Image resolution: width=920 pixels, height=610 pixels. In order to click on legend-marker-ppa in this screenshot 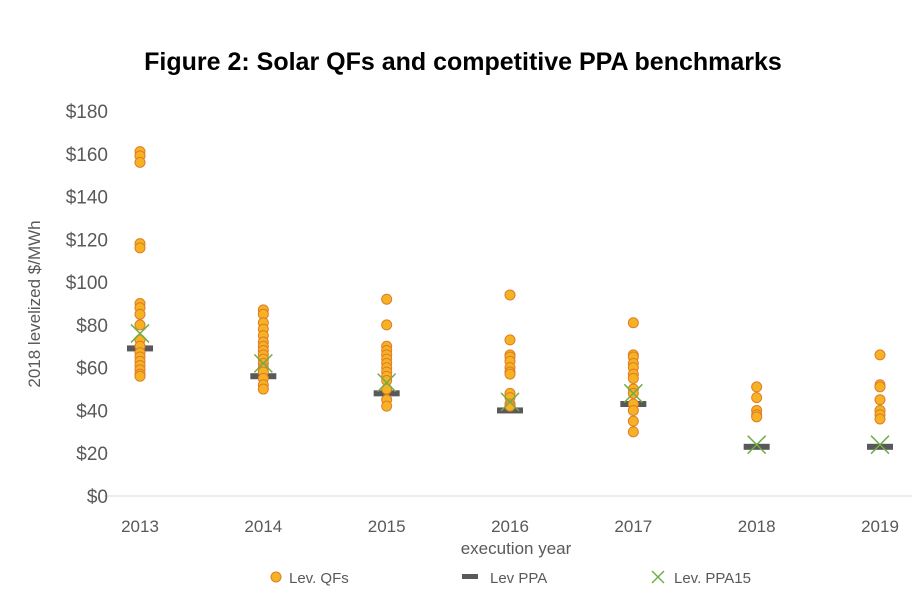, I will do `click(470, 576)`.